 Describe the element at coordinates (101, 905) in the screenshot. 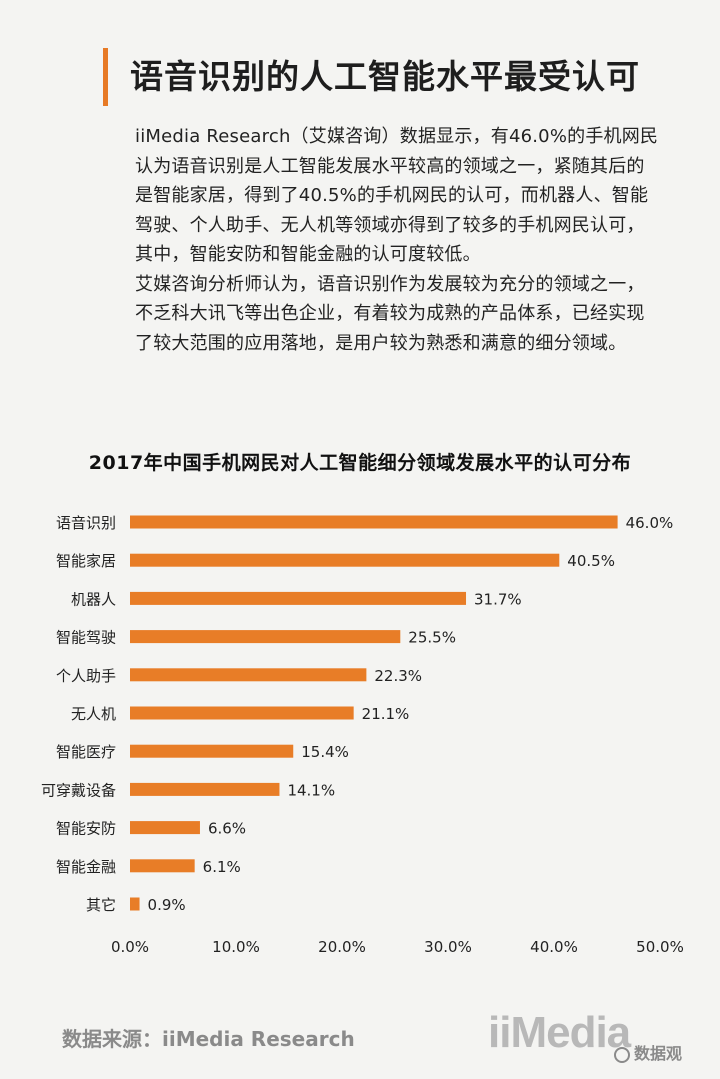

I see `category-label: 其它` at that location.